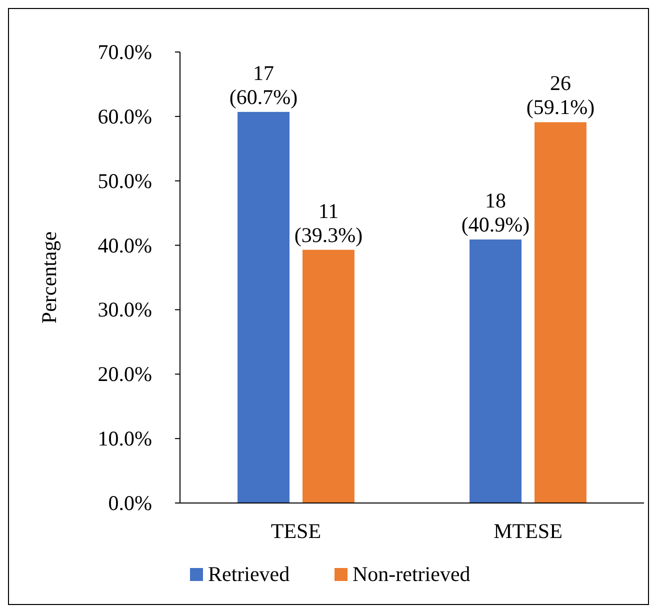  Describe the element at coordinates (125, 52) in the screenshot. I see `y-tick-label: 70.0%` at that location.